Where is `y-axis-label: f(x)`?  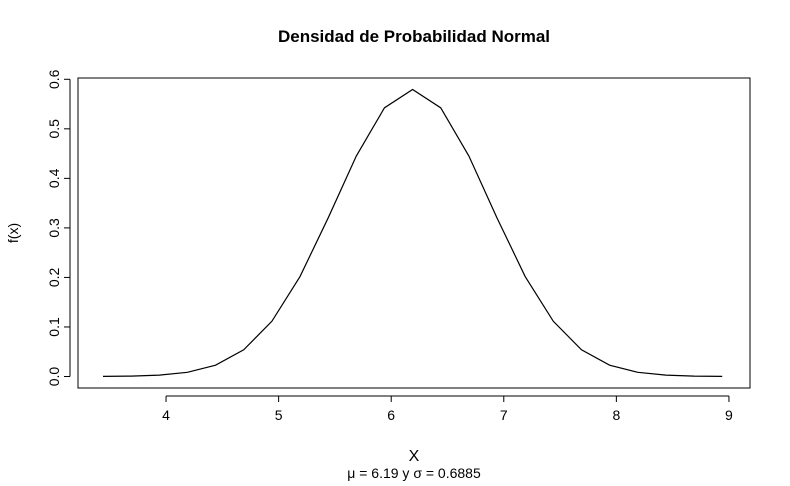
y-axis-label: f(x) is located at coordinates (13, 233).